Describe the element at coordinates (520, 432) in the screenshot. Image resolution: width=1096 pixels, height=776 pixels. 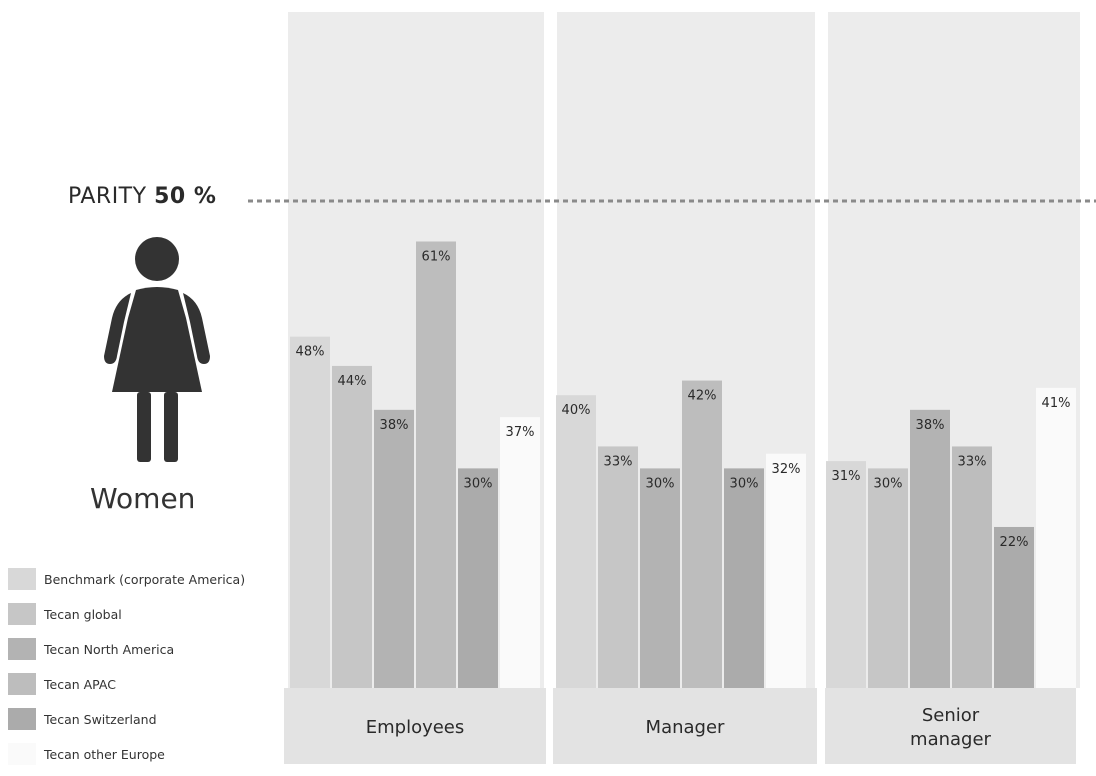
I see `data-label: 37%` at that location.